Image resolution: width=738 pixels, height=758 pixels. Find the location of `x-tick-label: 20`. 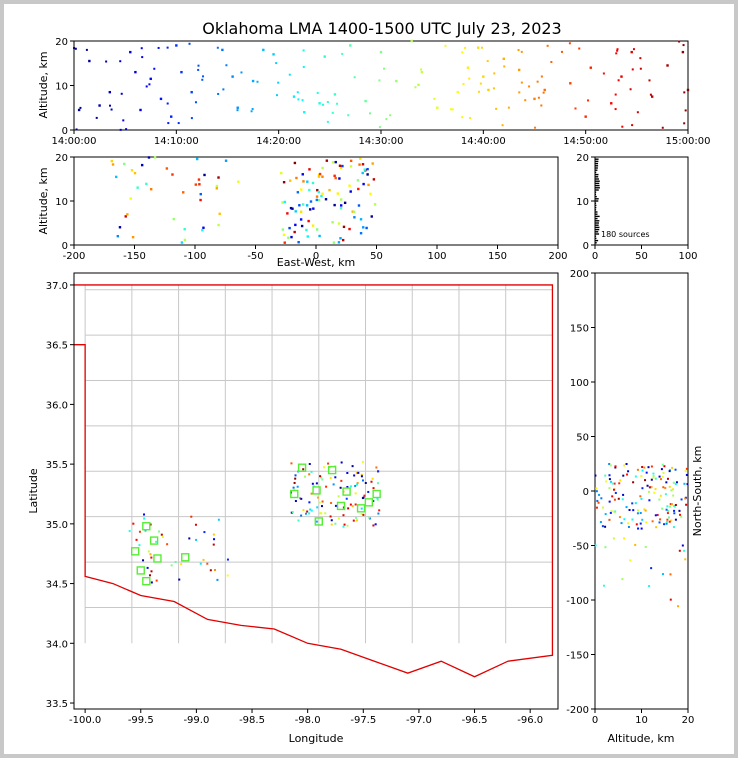

x-tick-label: 20 is located at coordinates (688, 720).